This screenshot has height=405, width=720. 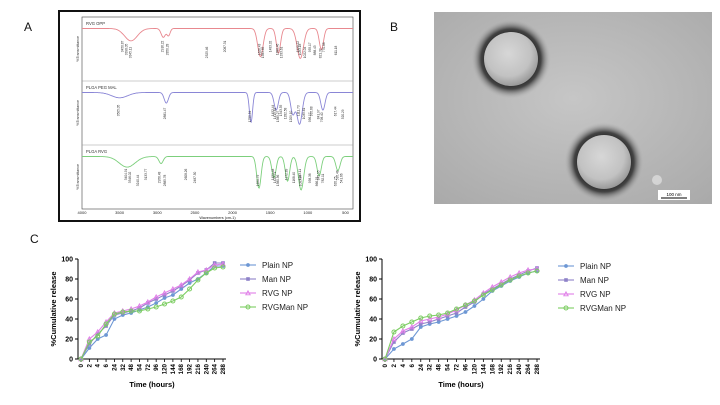 I want to click on ftir-trace-label: PLGA PEG MAL, so click(x=101, y=87).